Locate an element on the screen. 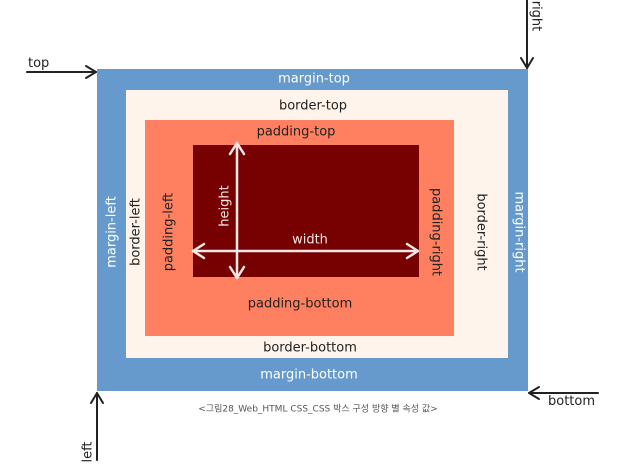 This screenshot has width=636, height=475. left-pointer-head is located at coordinates (97, 398).